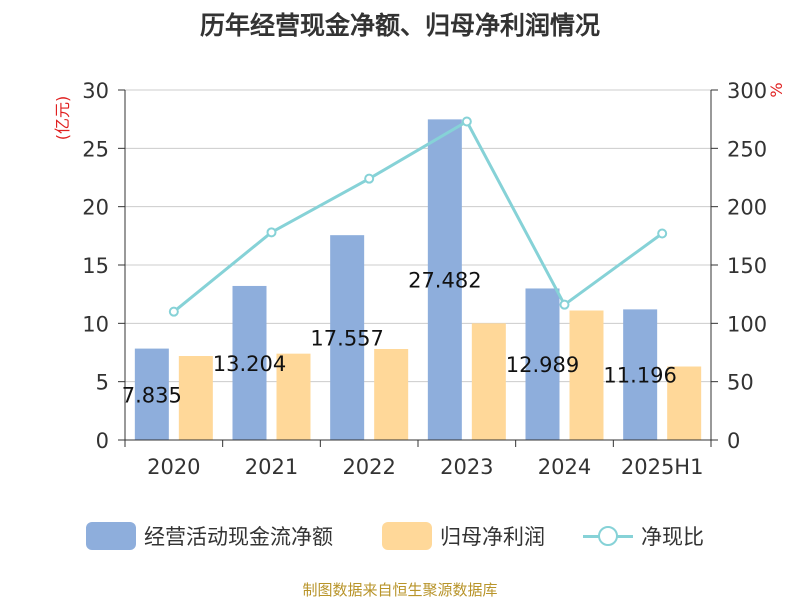 The image size is (800, 600). Describe the element at coordinates (238, 537) in the screenshot. I see `legend-label-cashflow: 经营活动现金流净额` at that location.